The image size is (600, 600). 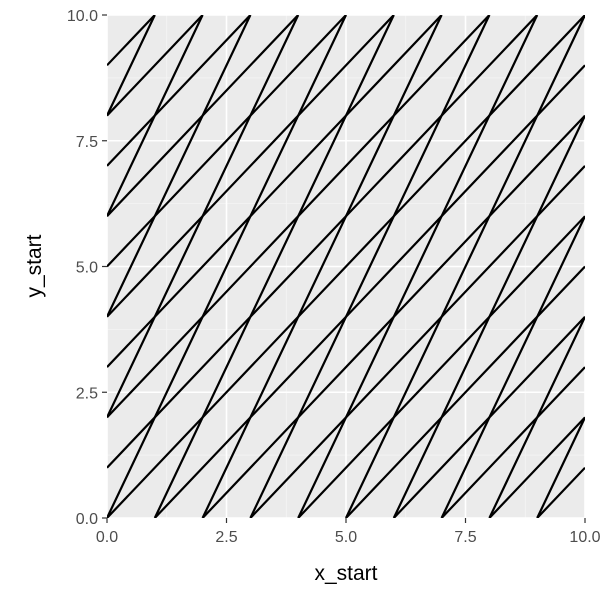 I want to click on x-axis-title: x_start, so click(x=345, y=573).